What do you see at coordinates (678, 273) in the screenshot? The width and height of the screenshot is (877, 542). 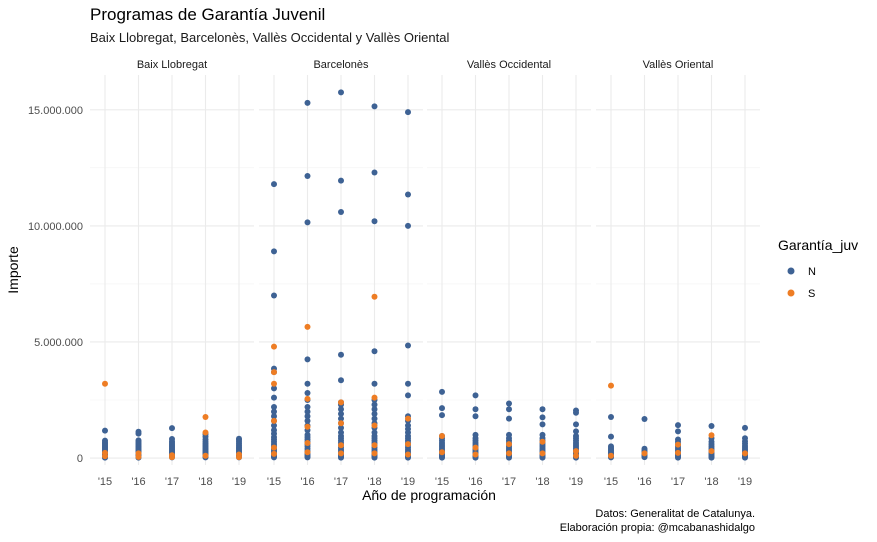 I see `panel-valles-oriental: '15 '16 '17 '18 '19 Vallès Oriental` at bounding box center [678, 273].